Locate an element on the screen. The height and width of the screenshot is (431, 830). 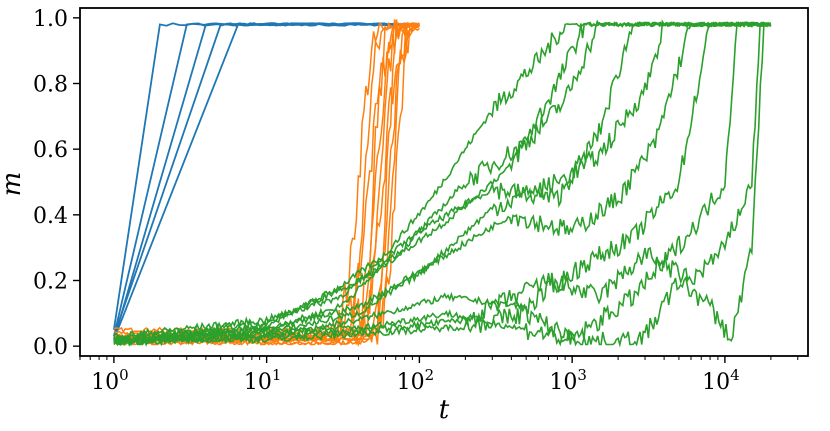
y-tick-label-1: 0.0 is located at coordinates (50, 347).